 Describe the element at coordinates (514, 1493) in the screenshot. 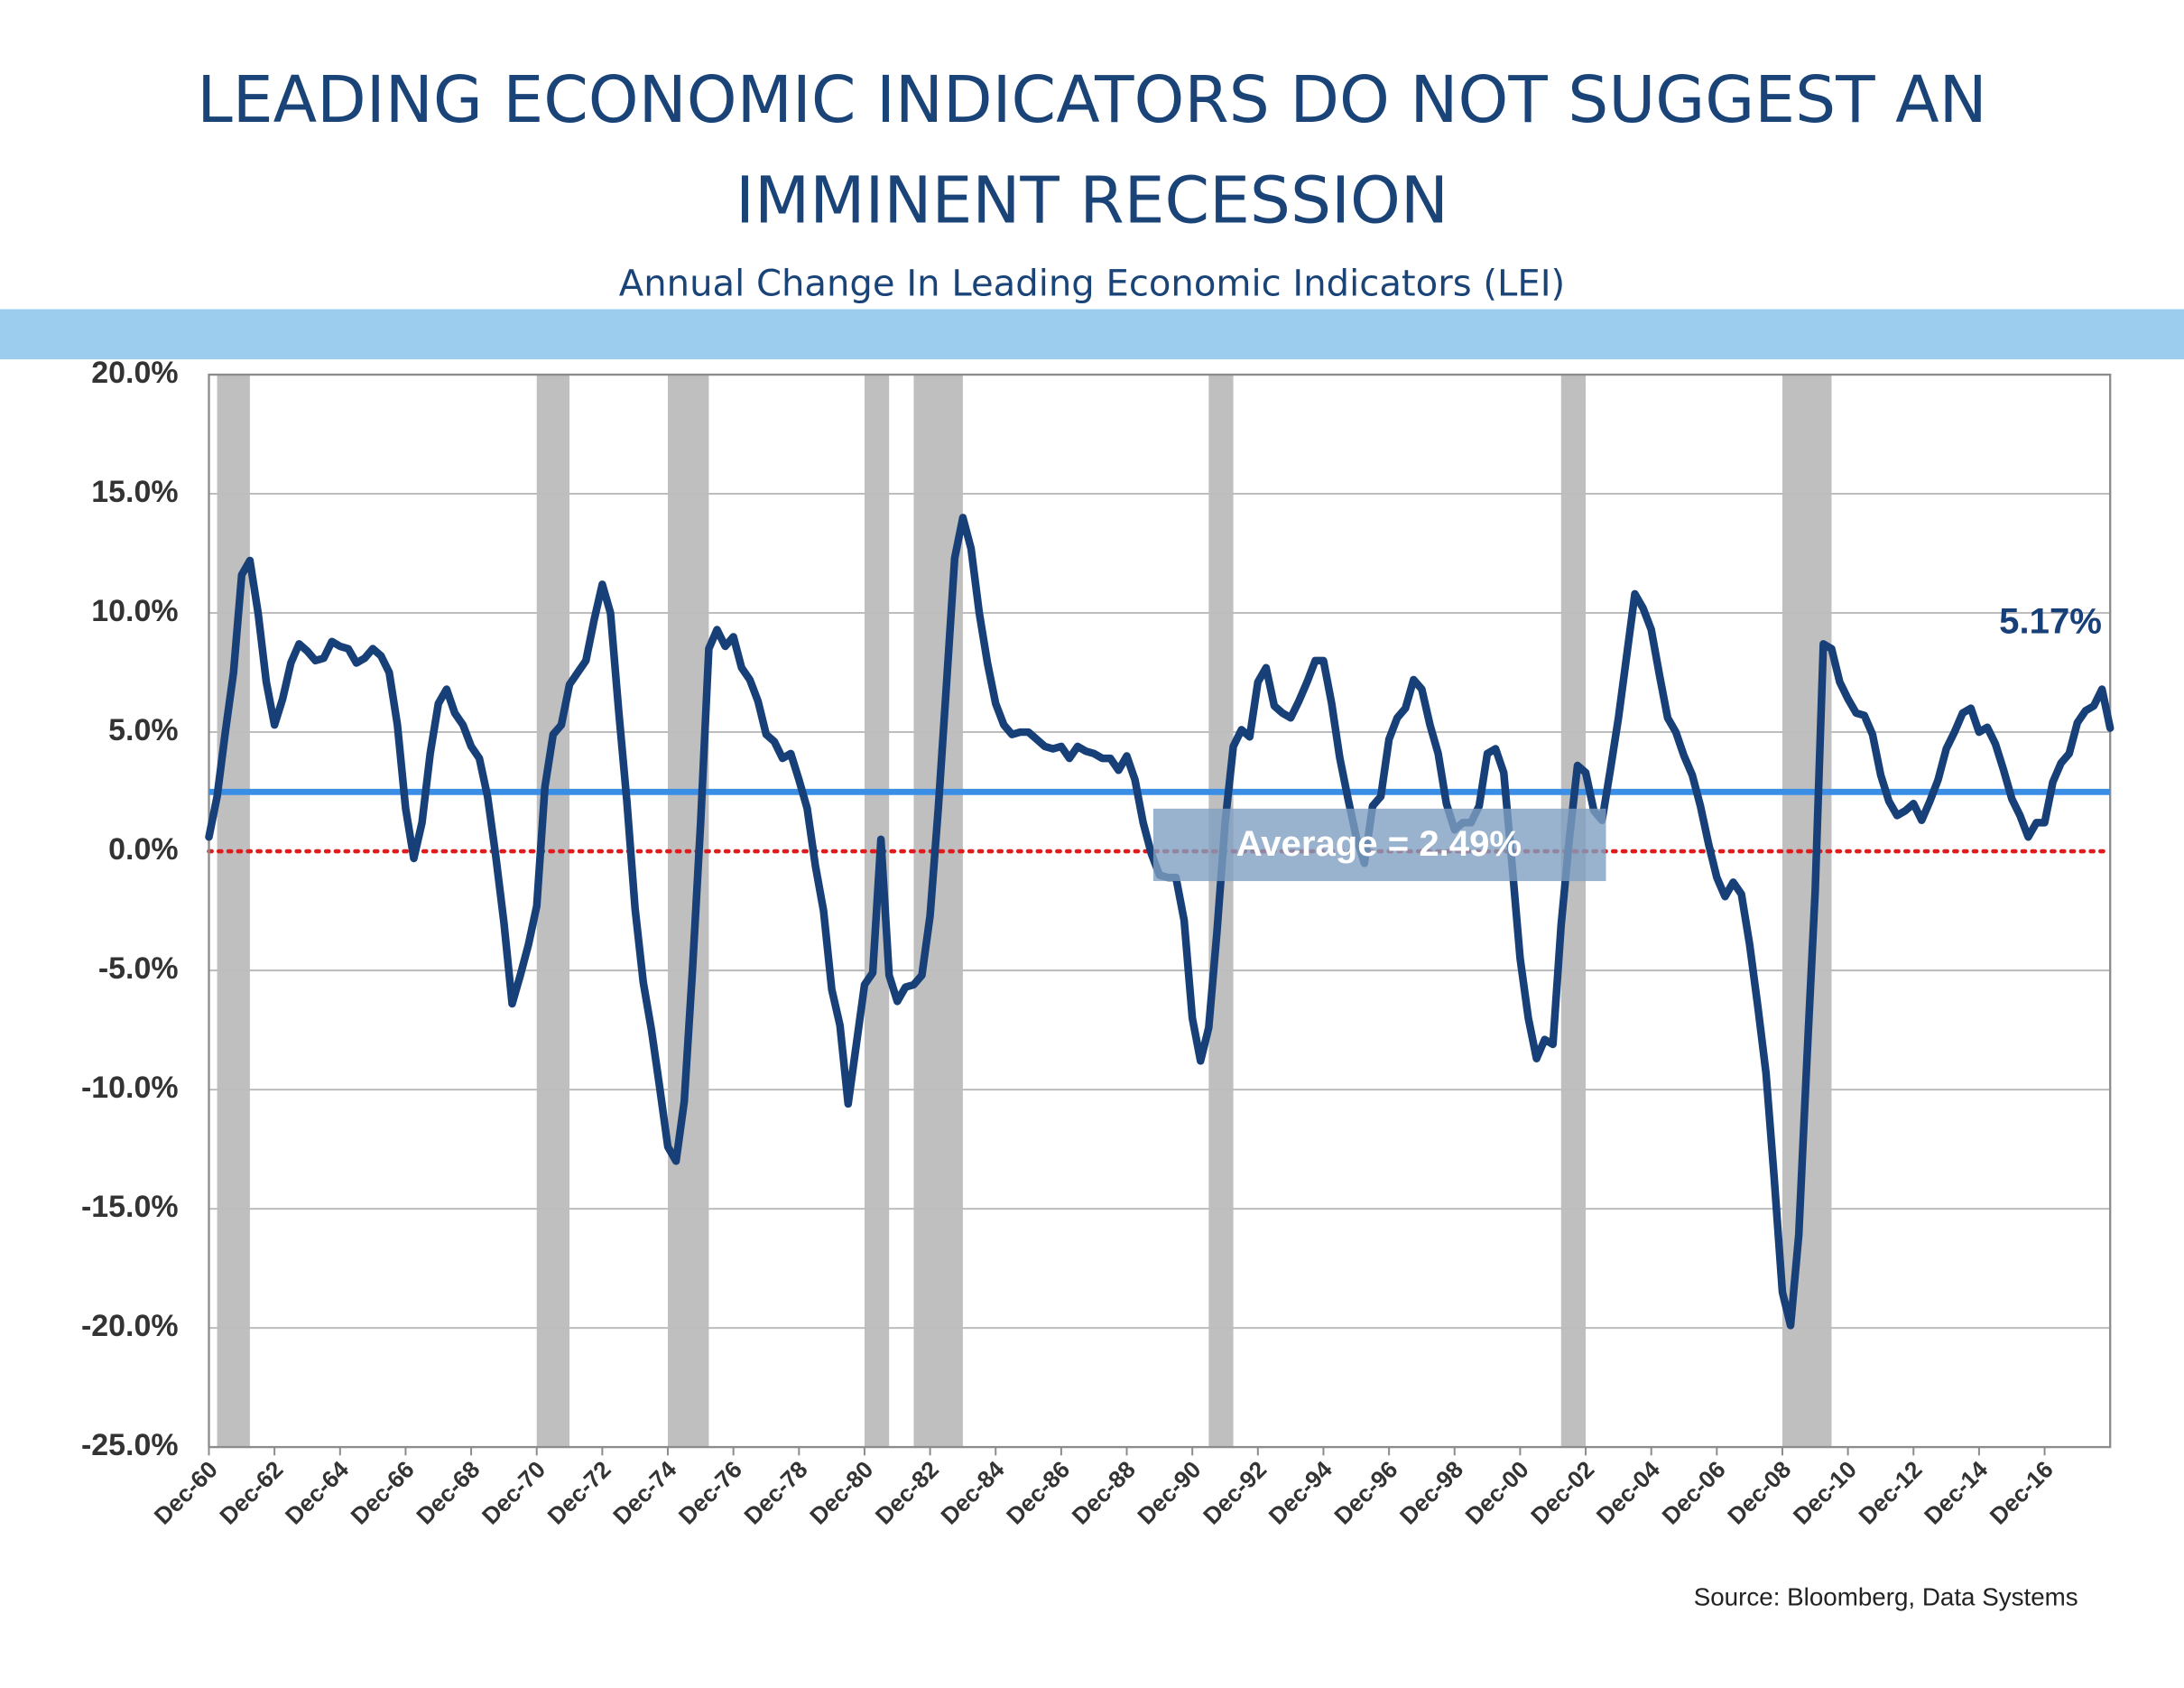

I see `x-tick-label: Dec-70` at that location.